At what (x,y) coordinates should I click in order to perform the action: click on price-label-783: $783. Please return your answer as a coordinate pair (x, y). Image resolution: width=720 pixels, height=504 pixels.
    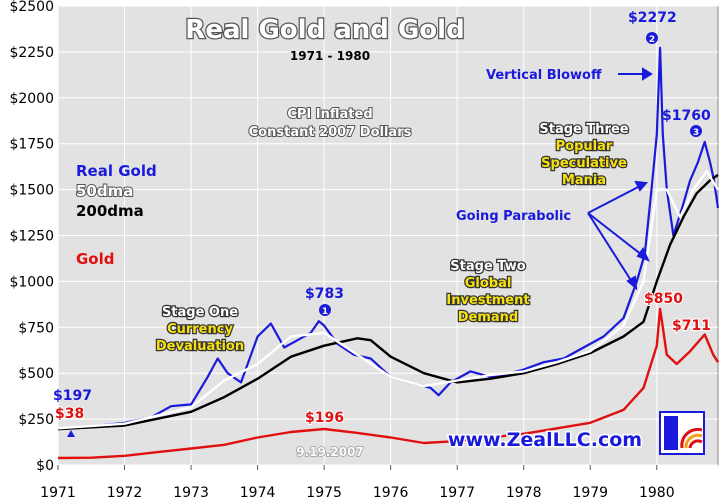
    Looking at the image, I should click on (324, 294).